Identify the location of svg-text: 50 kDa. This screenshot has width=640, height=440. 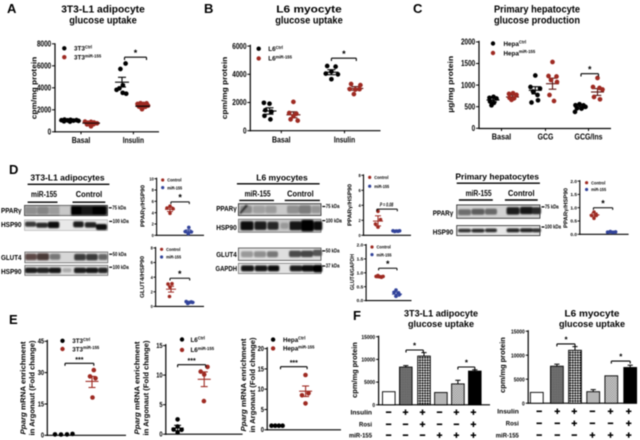
(333, 252).